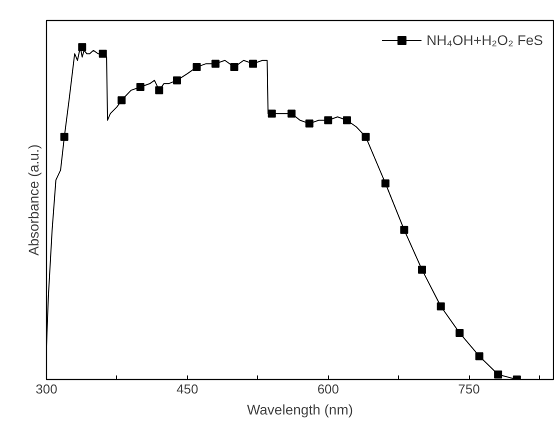 The width and height of the screenshot is (554, 439). I want to click on x-tick-label: 300, so click(47, 389).